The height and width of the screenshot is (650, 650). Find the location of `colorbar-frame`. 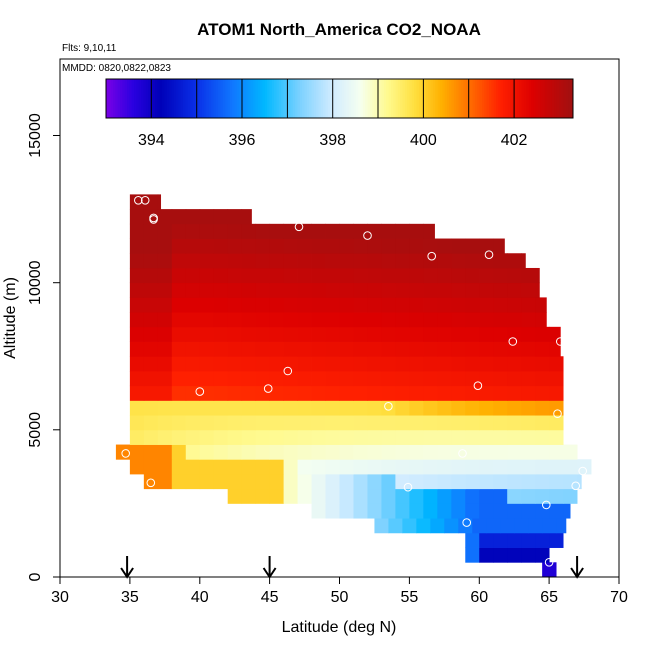

colorbar-frame is located at coordinates (339, 98).